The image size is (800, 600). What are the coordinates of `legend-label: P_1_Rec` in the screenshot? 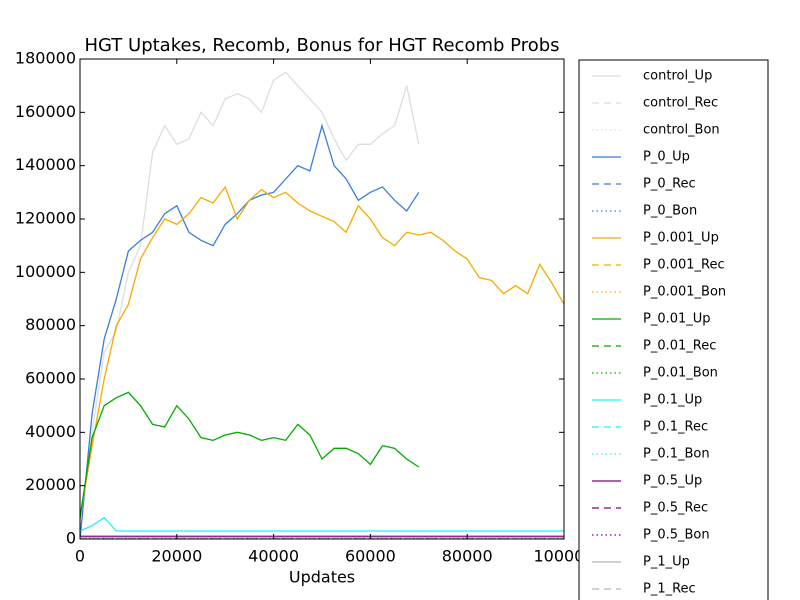 It's located at (669, 589).